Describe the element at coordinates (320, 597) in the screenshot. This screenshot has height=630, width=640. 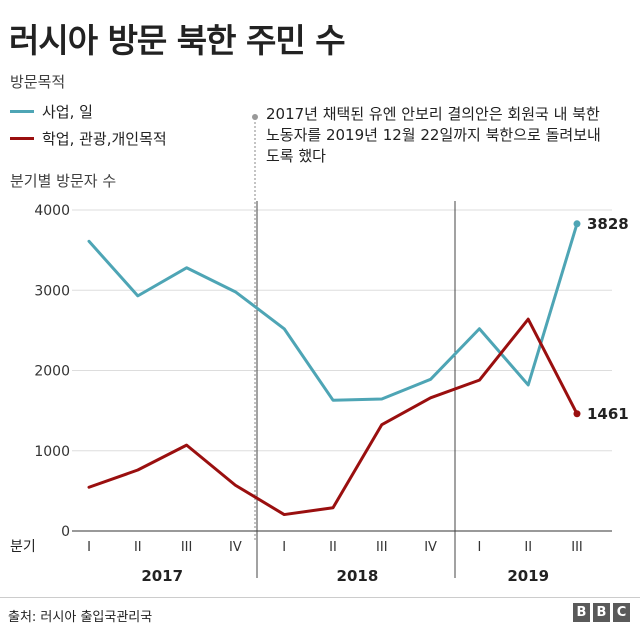
I see `footer-rule` at that location.